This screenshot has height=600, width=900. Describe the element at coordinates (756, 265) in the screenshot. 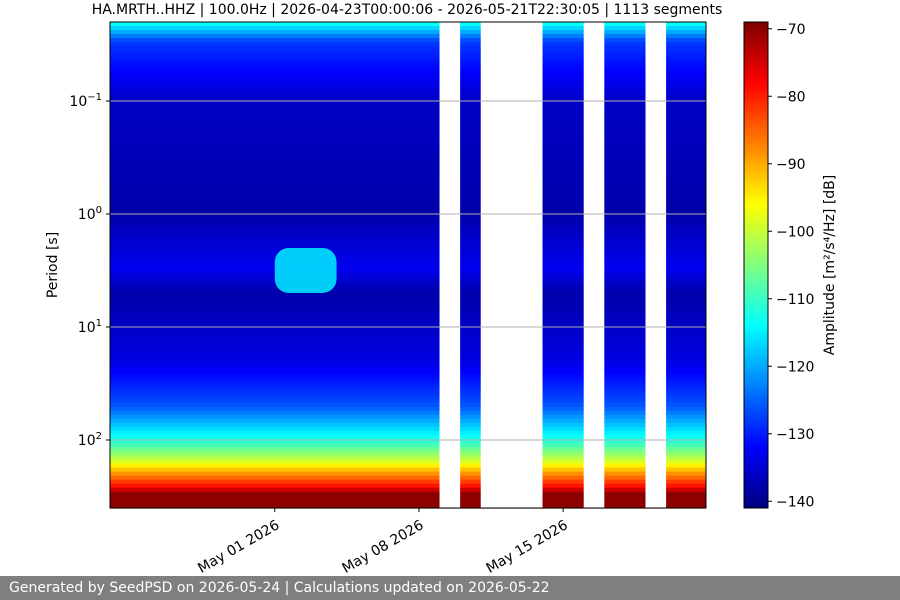

I see `colorbar` at that location.